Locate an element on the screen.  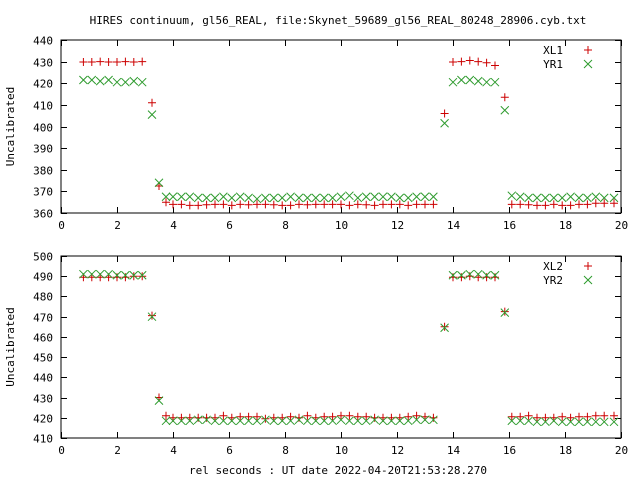
y-tick-label: 440 is located at coordinates (43, 41).